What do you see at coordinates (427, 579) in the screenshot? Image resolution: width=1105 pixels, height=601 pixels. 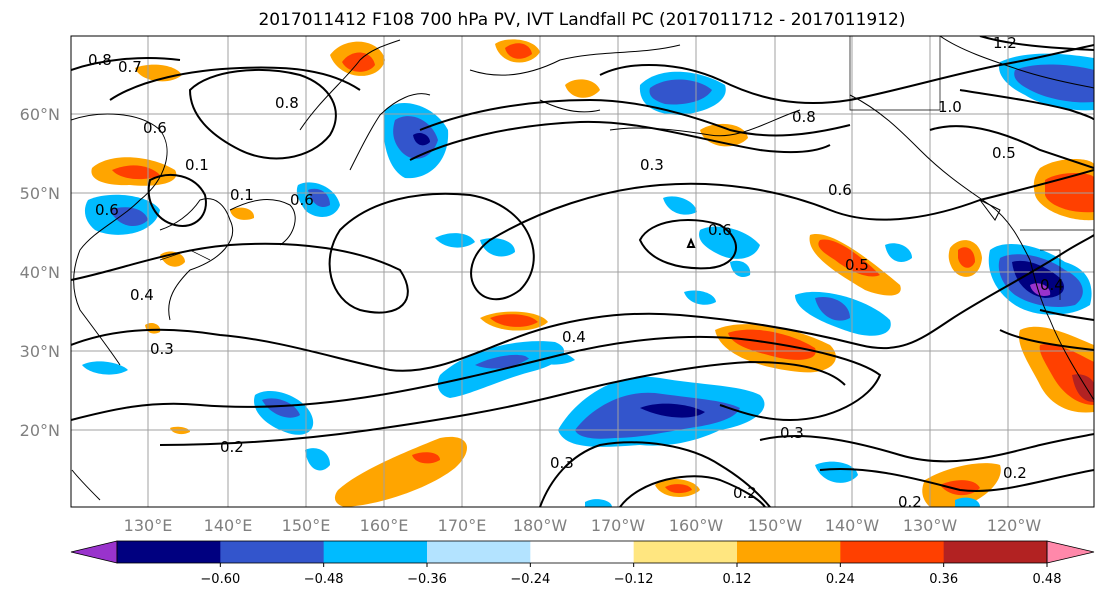 I see `colorbar-tick-label: −0.36` at bounding box center [427, 579].